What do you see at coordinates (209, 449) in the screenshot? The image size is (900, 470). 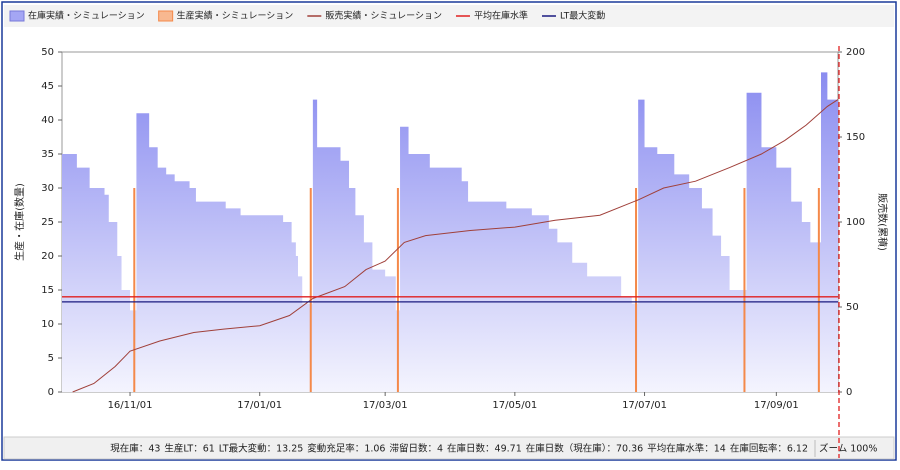 I see `status-value: 61` at bounding box center [209, 449].